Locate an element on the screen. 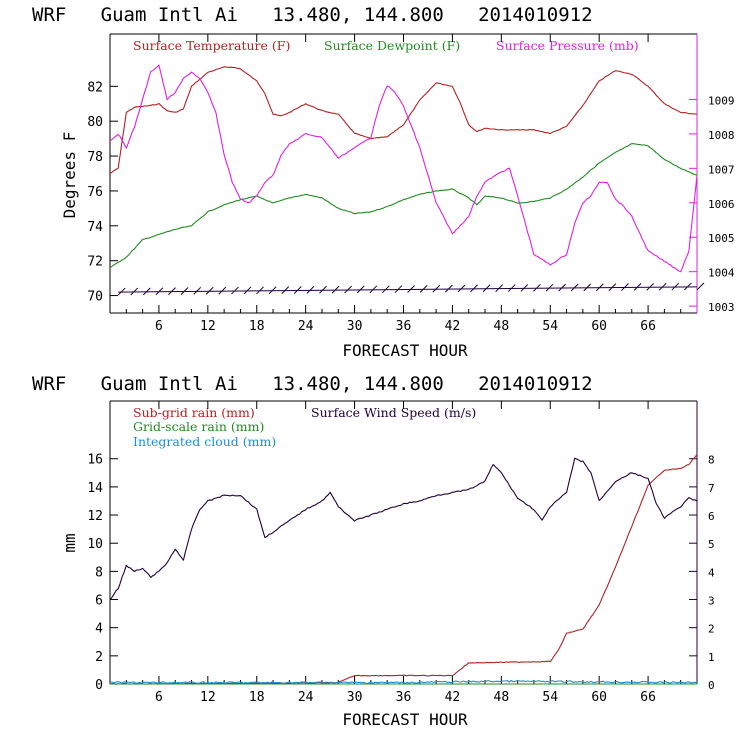  y2-tick-label: 1009 is located at coordinates (721, 100).